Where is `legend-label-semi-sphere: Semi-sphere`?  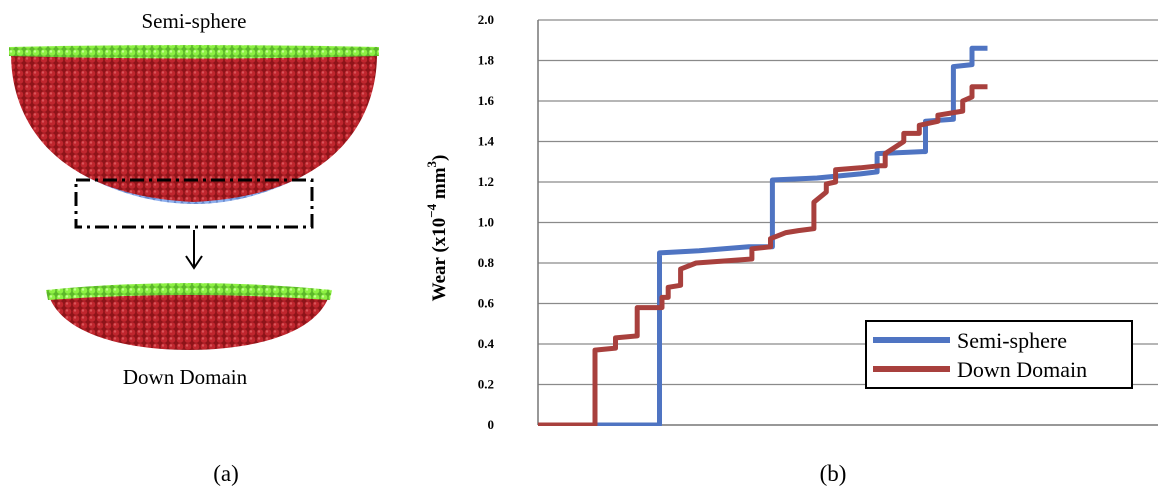
legend-label-semi-sphere: Semi-sphere is located at coordinates (1012, 340).